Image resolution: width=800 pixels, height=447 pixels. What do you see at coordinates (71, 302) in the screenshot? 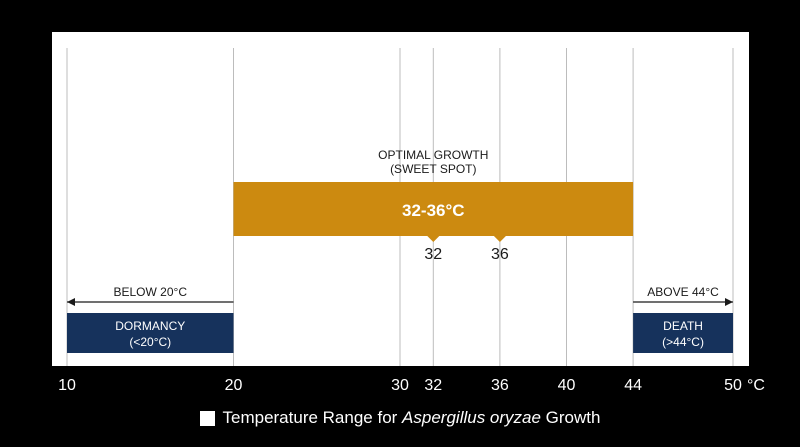
I see `dormancy-arrow-head` at bounding box center [71, 302].